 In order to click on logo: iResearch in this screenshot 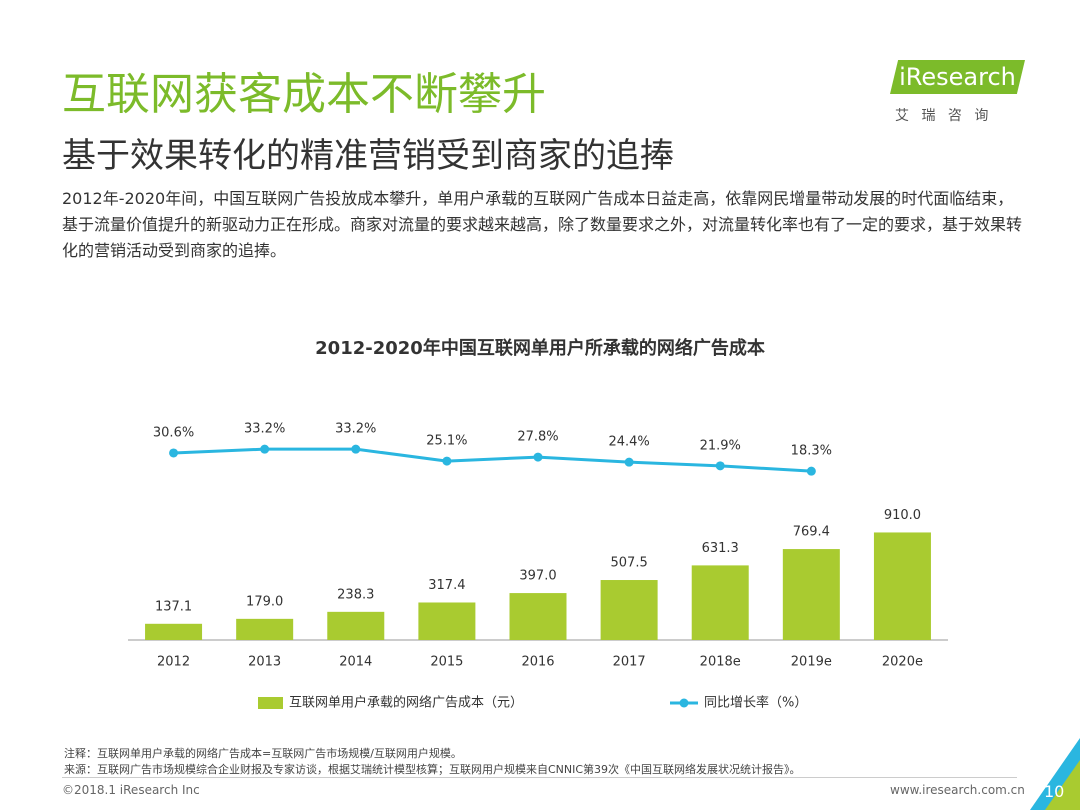, I will do `click(957, 77)`.